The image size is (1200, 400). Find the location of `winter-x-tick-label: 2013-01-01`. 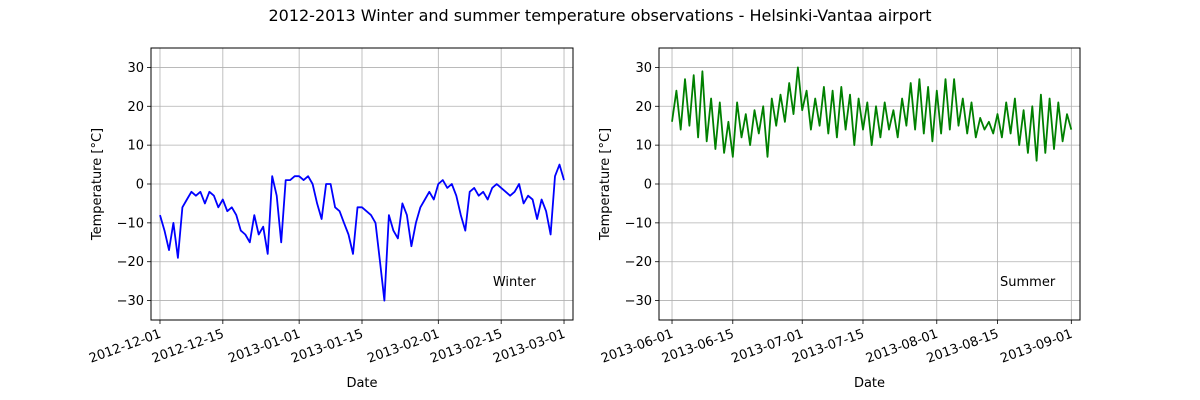

winter-x-tick-label: 2013-01-01 is located at coordinates (264, 347).